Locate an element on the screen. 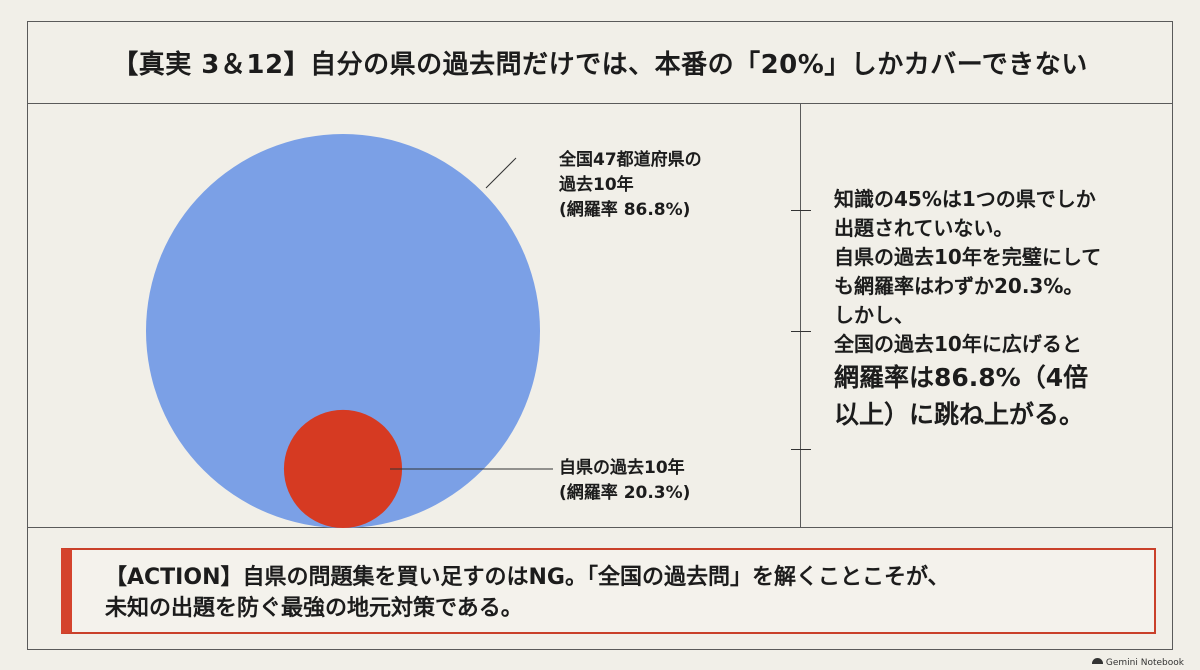 This screenshot has width=1200, height=670. own-prefecture-label-line: 自県の過去10年 is located at coordinates (622, 468).